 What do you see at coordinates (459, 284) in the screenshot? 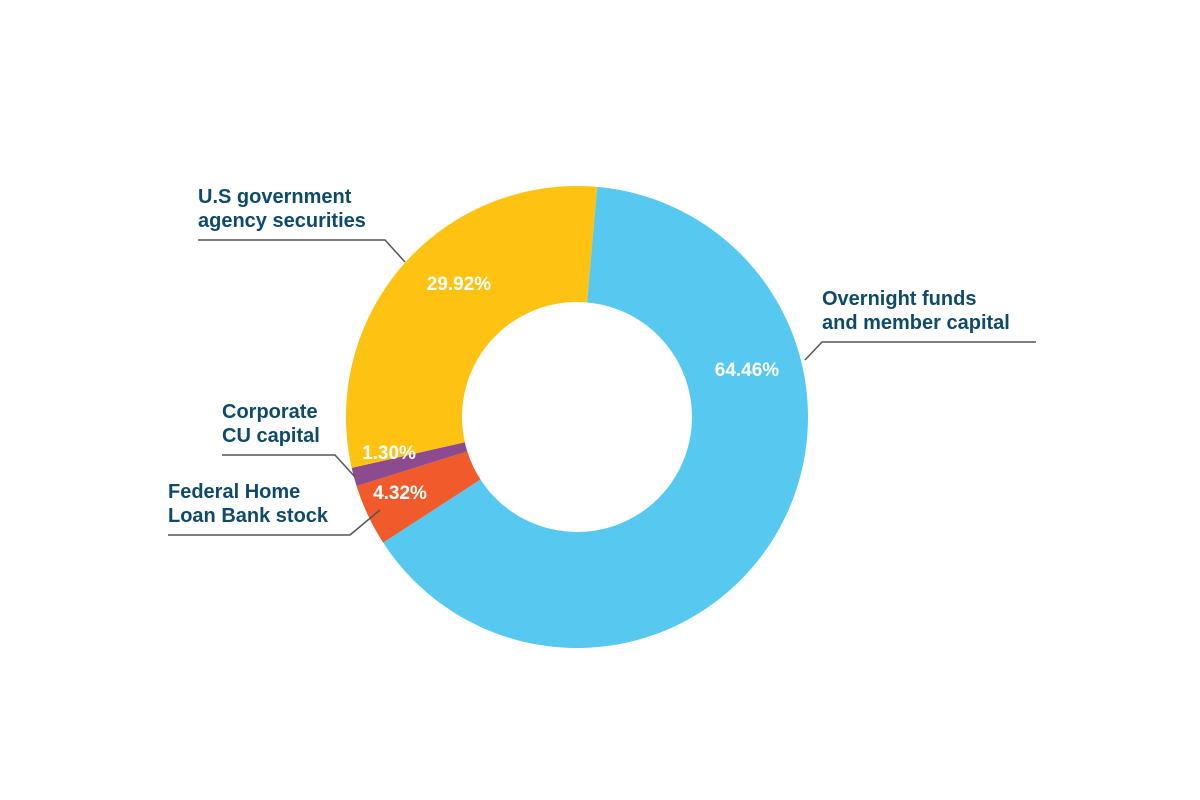
I see `value-label: 29.92%` at bounding box center [459, 284].